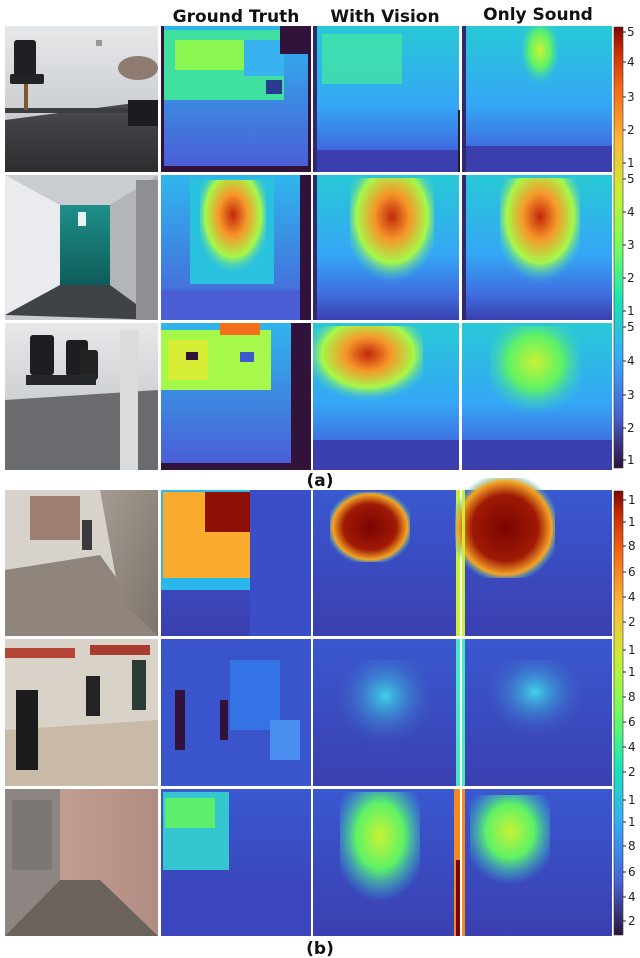  I want to click on colorbar-a-tick-10: 1, so click(631, 311).